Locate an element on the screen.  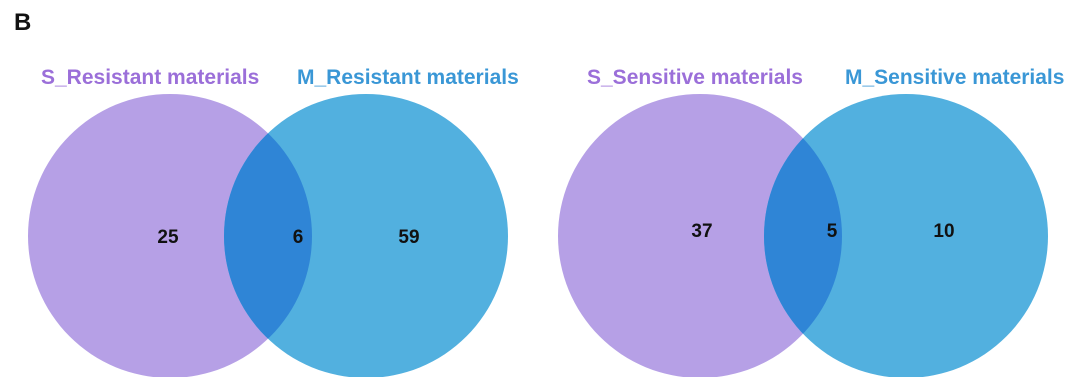
panel-label: B is located at coordinates (22, 22).